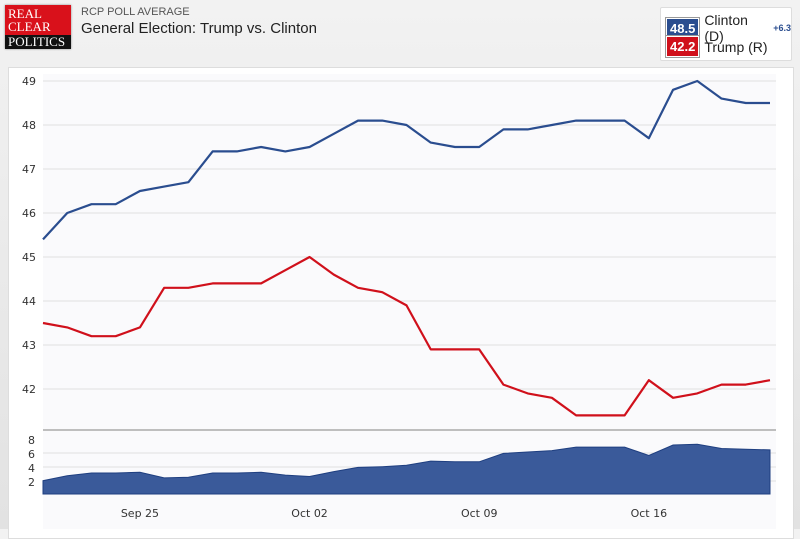 Image resolution: width=800 pixels, height=539 pixels. I want to click on clinton-label: Clinton (D), so click(726, 28).